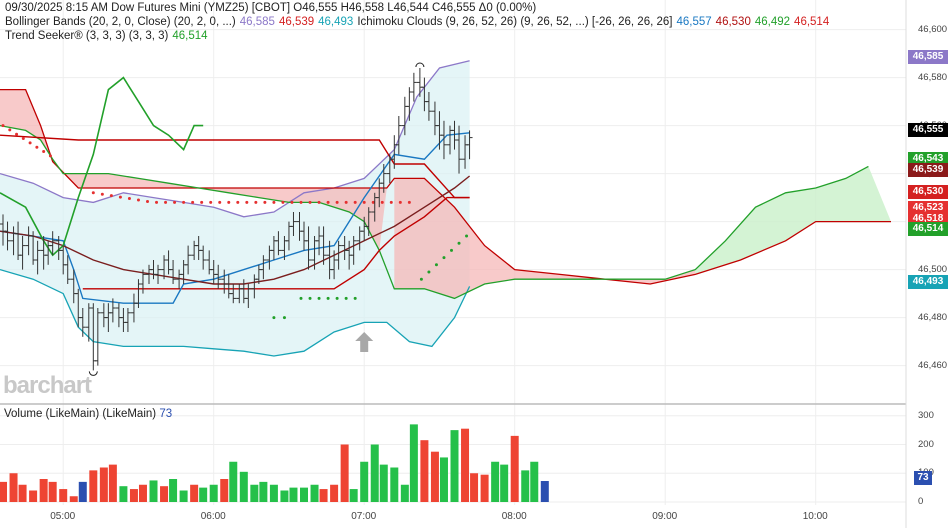  I want to click on bollinger-upper-line, so click(235, 139).